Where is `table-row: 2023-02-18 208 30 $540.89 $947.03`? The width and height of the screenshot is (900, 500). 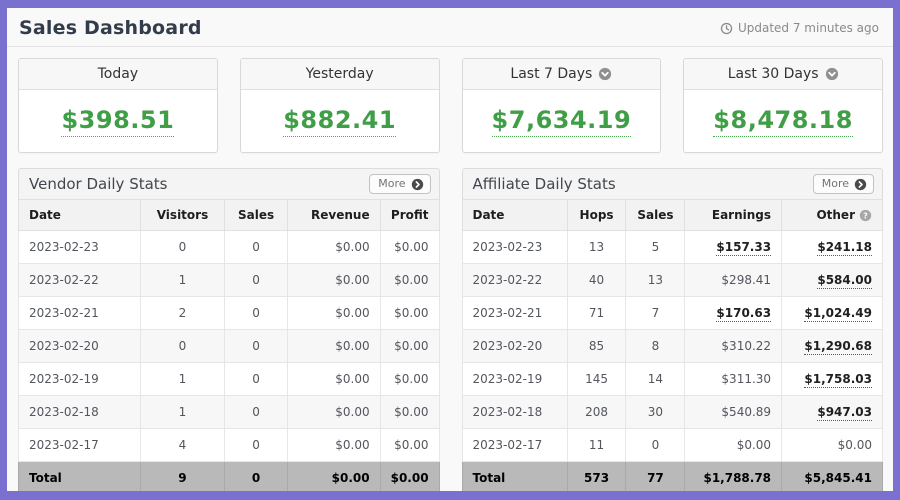
table-row: 2023-02-18 208 30 $540.89 $947.03 is located at coordinates (672, 412).